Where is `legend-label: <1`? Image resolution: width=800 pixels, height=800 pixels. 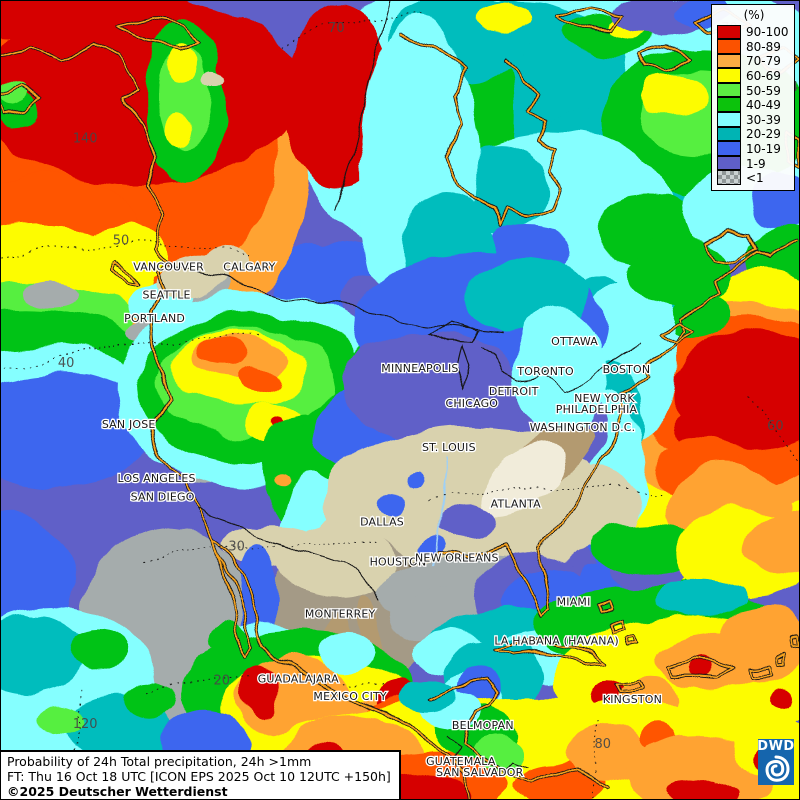 legend-label: <1 is located at coordinates (755, 178).